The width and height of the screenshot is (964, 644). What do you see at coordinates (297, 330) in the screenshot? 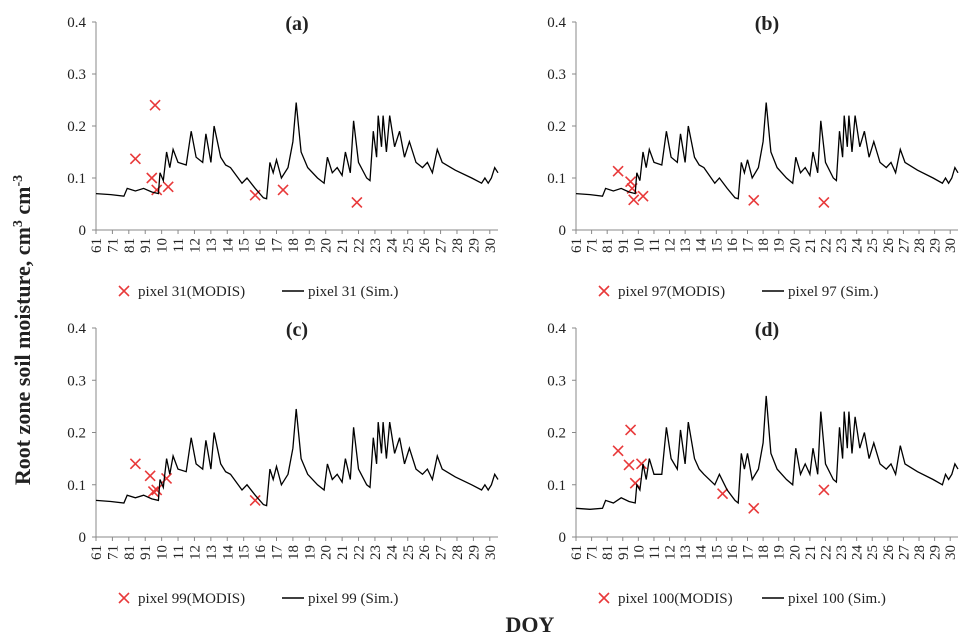
I see `panel-title: (c)` at bounding box center [297, 330].